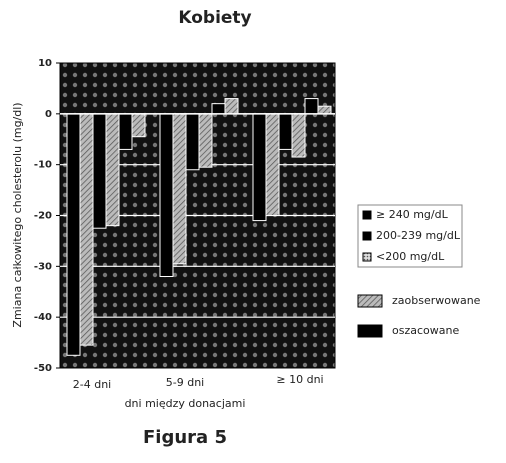  Describe the element at coordinates (412, 214) in the screenshot. I see `legend-label: ≥ 240 mg/dL` at that location.